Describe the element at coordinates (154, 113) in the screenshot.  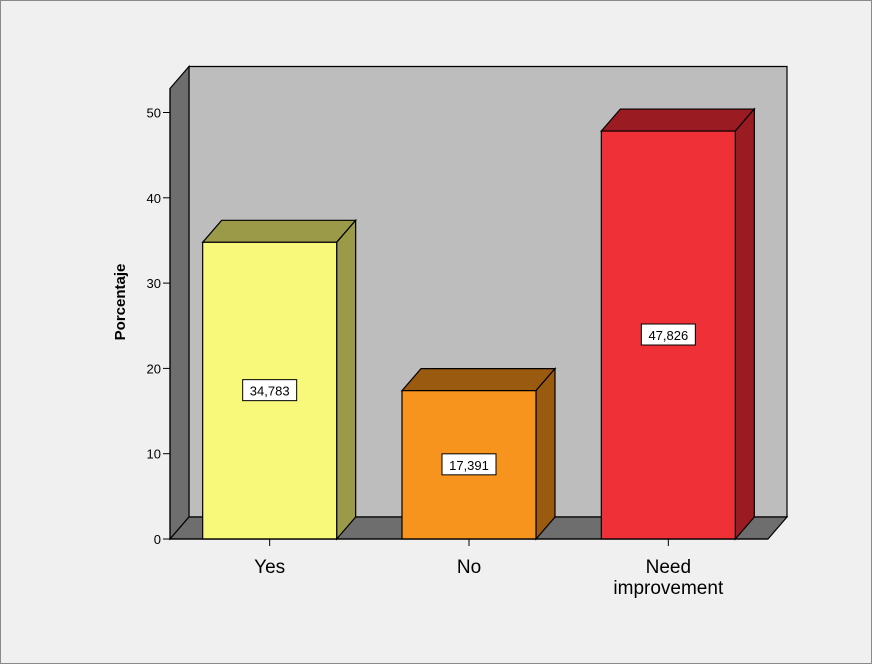
I see `y-tick-label: 50` at that location.